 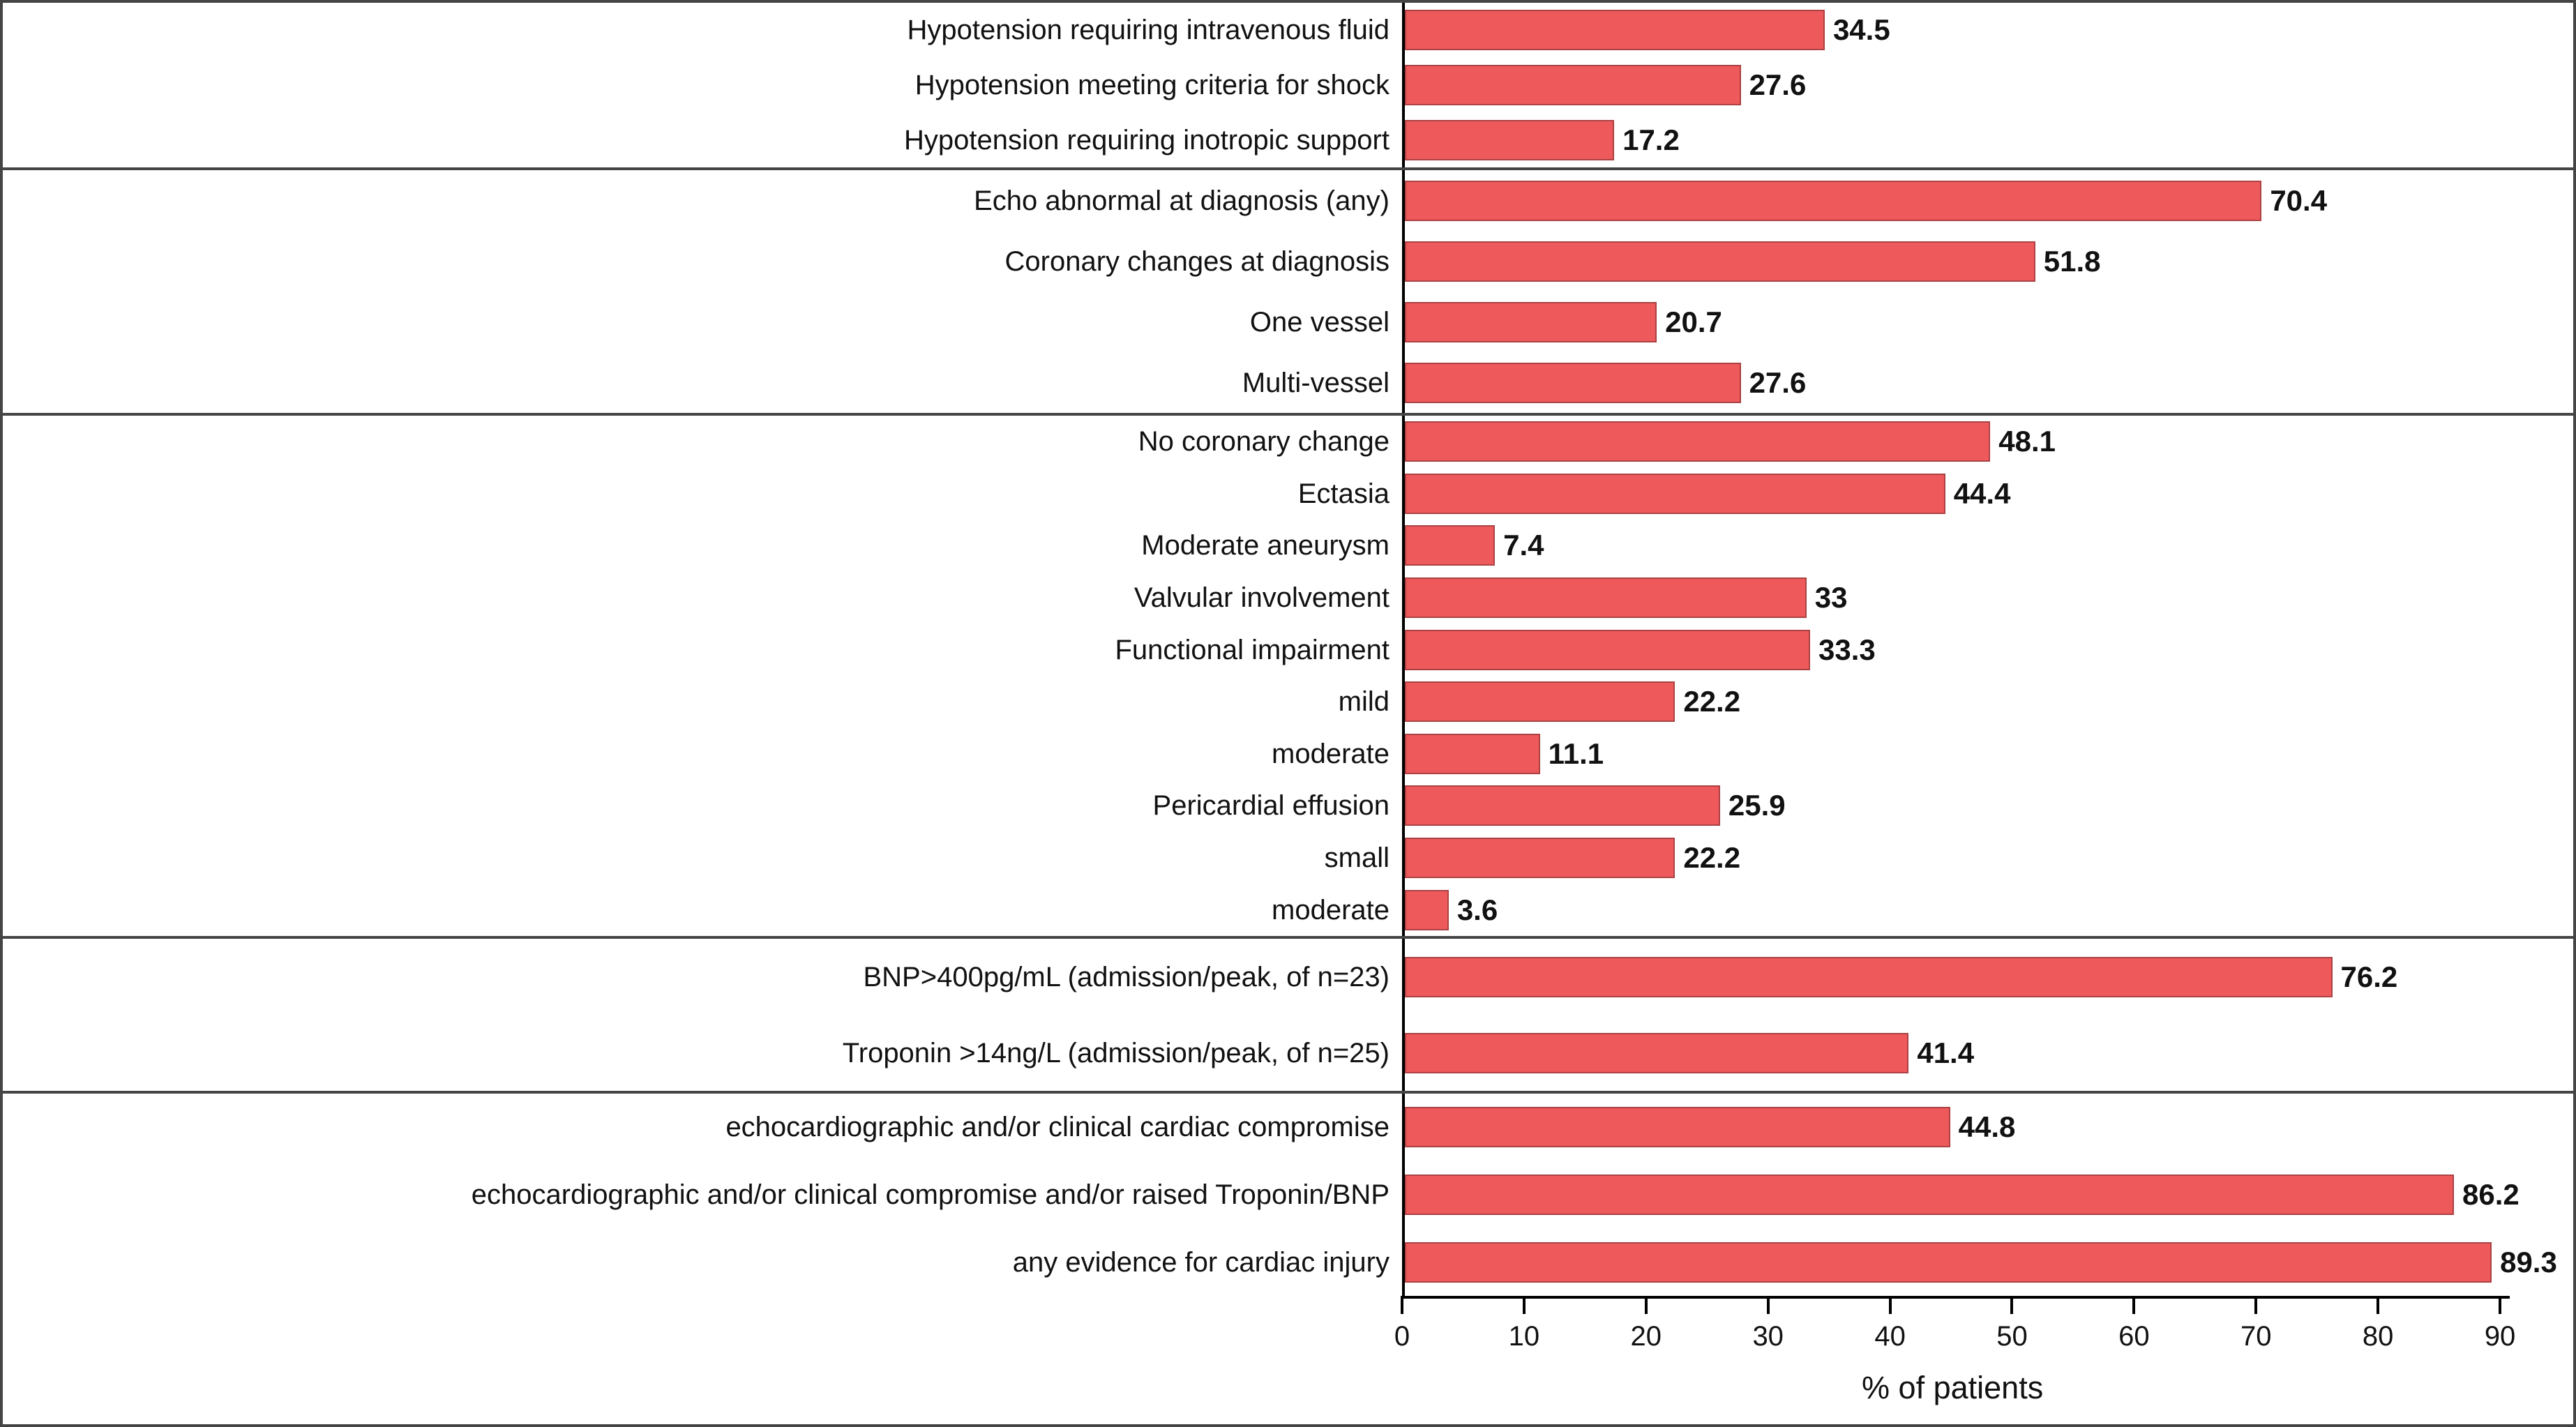 I want to click on axis-spacer, so click(x=702, y=1360).